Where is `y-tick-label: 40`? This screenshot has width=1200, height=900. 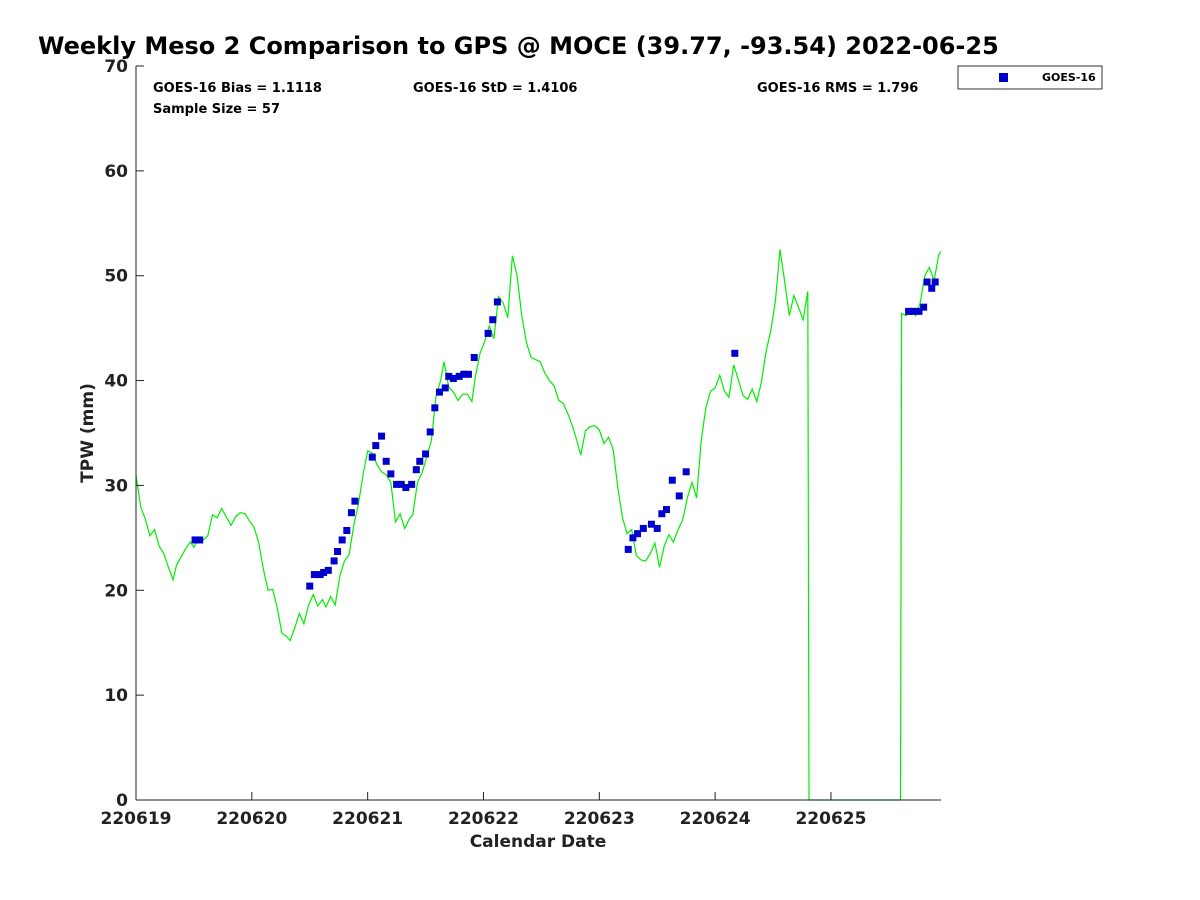 y-tick-label: 40 is located at coordinates (116, 382).